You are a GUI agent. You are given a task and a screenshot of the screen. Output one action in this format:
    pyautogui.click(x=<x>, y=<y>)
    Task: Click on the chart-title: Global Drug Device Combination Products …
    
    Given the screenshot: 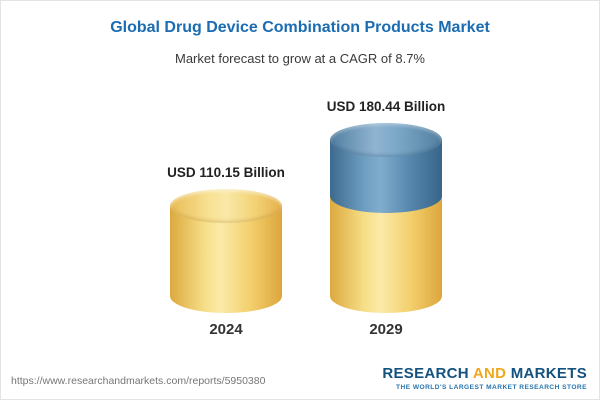 What is the action you would take?
    pyautogui.click(x=300, y=27)
    